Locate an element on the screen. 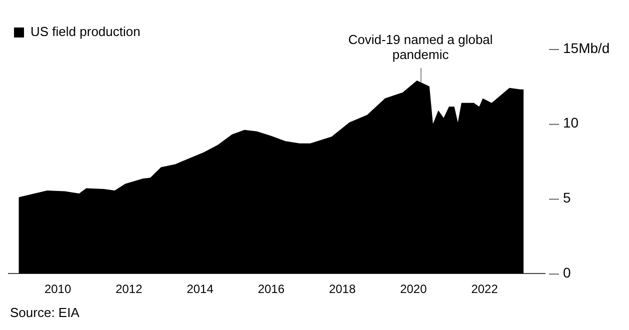 Image resolution: width=629 pixels, height=330 pixels. x-tick-label: 2020 is located at coordinates (414, 289).